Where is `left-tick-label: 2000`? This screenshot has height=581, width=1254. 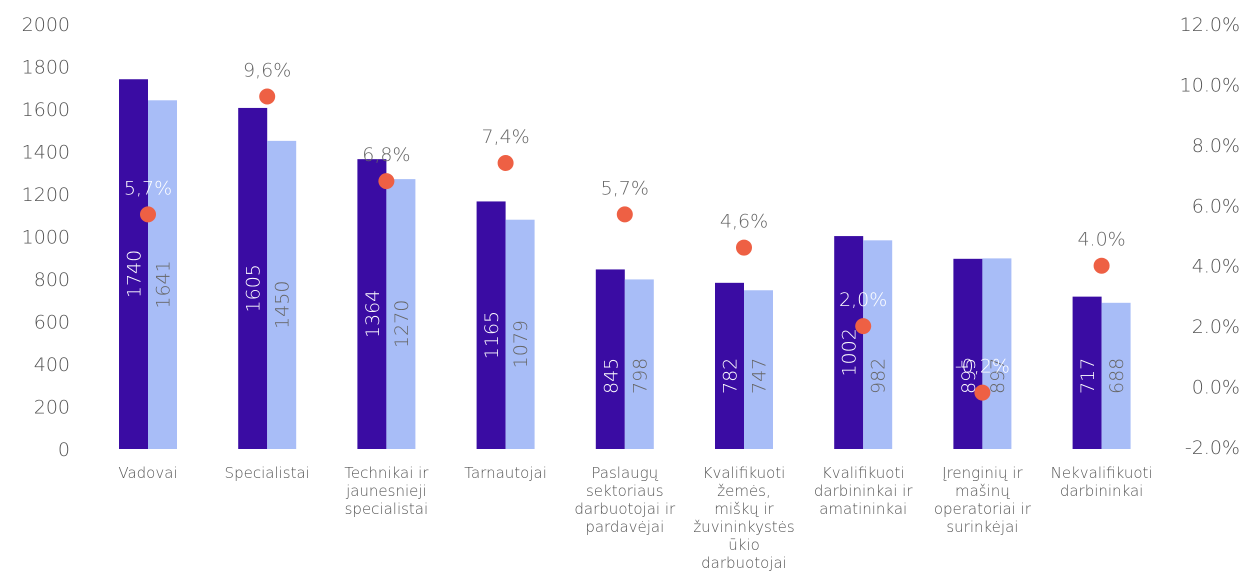 left-tick-label: 2000 is located at coordinates (46, 25).